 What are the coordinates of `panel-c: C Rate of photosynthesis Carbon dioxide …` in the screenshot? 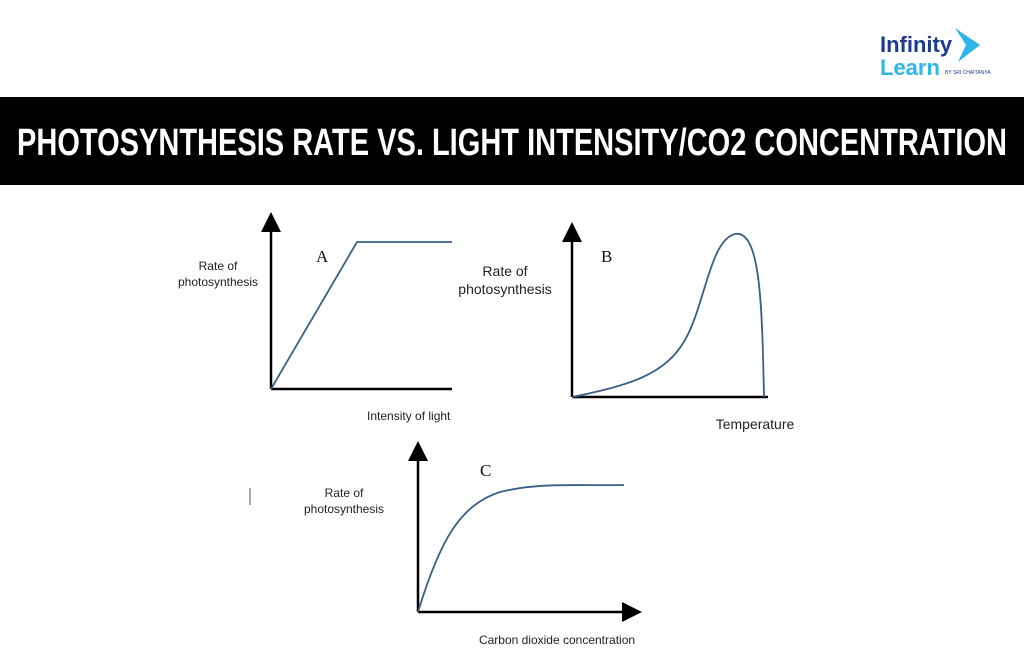 It's located at (445, 544).